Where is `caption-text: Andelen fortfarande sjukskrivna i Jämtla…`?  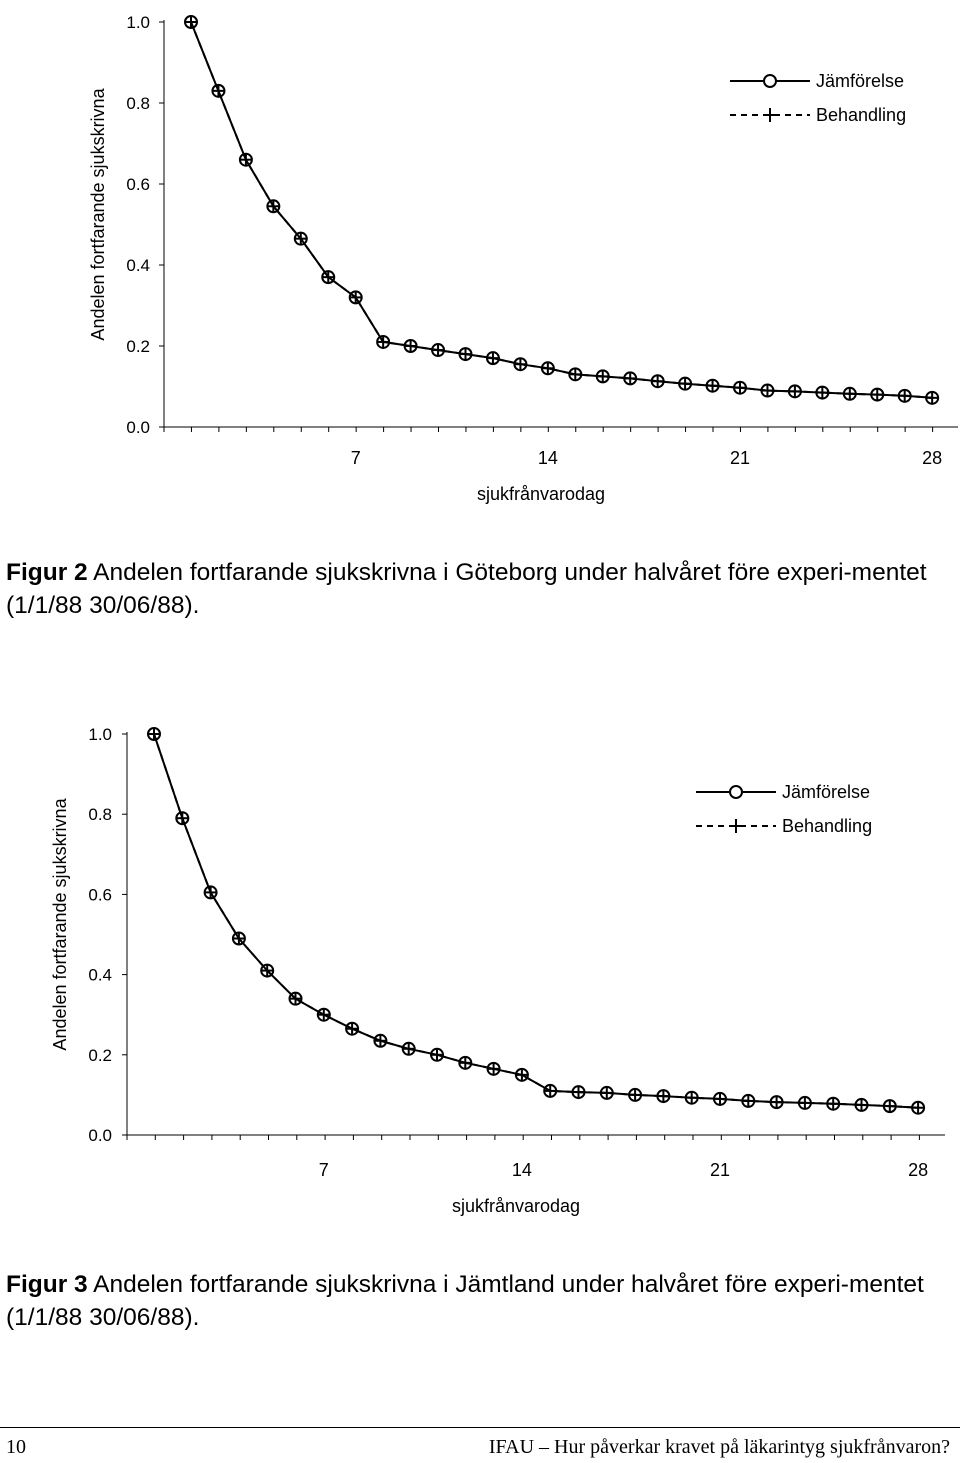 caption-text: Andelen fortfarande sjukskrivna i Jämtla… is located at coordinates (465, 1301).